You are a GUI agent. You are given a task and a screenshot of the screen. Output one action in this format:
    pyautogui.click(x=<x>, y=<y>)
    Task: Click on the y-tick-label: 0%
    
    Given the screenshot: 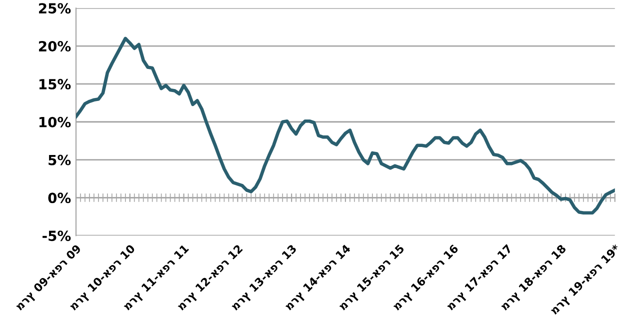 What is the action you would take?
    pyautogui.click(x=59, y=198)
    